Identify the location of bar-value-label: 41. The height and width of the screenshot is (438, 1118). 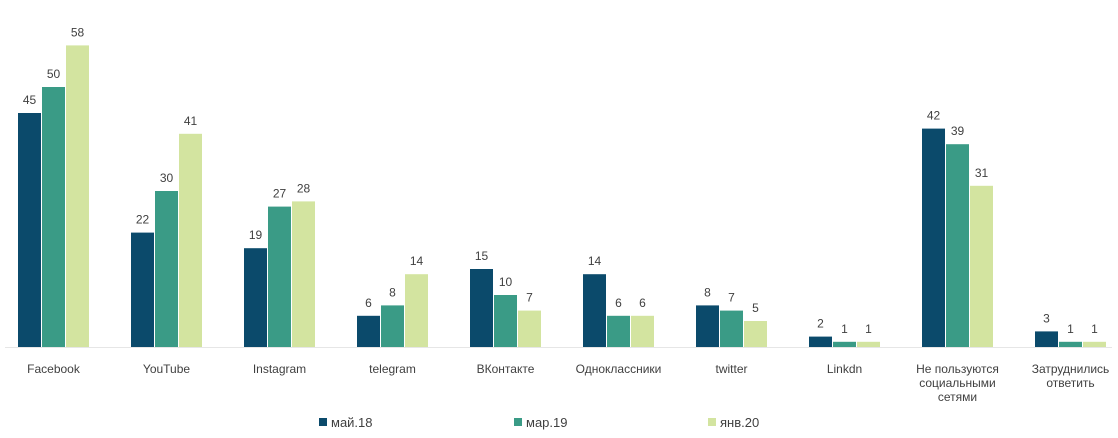
(191, 121).